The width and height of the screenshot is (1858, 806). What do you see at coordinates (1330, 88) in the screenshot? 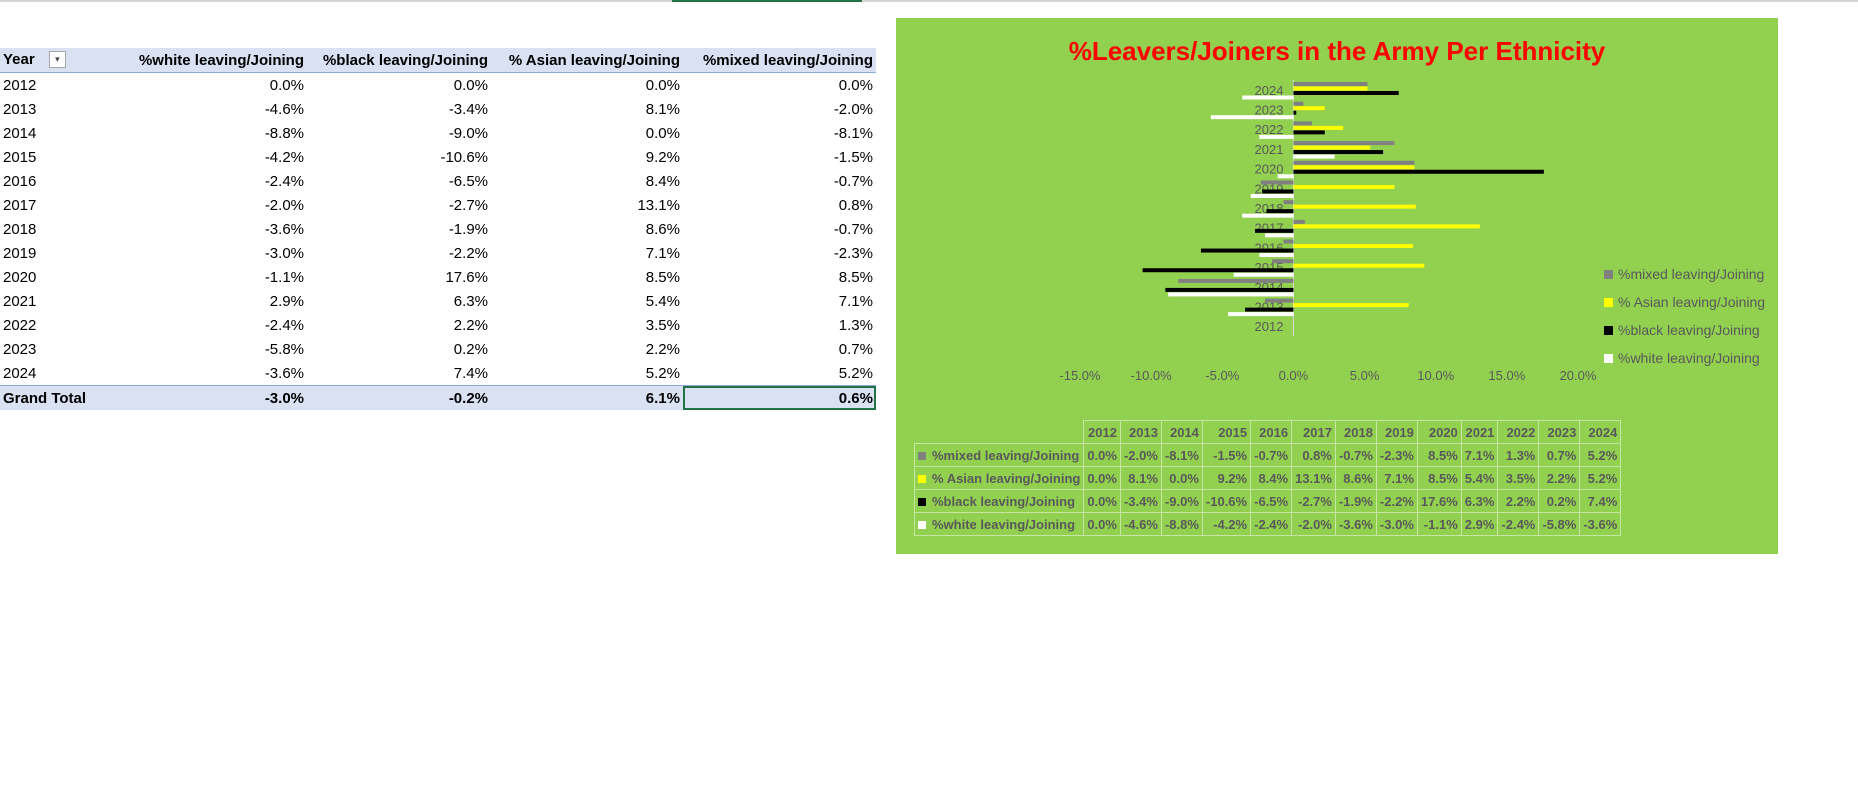
I see `bar-asianleavingjoining-2024` at bounding box center [1330, 88].